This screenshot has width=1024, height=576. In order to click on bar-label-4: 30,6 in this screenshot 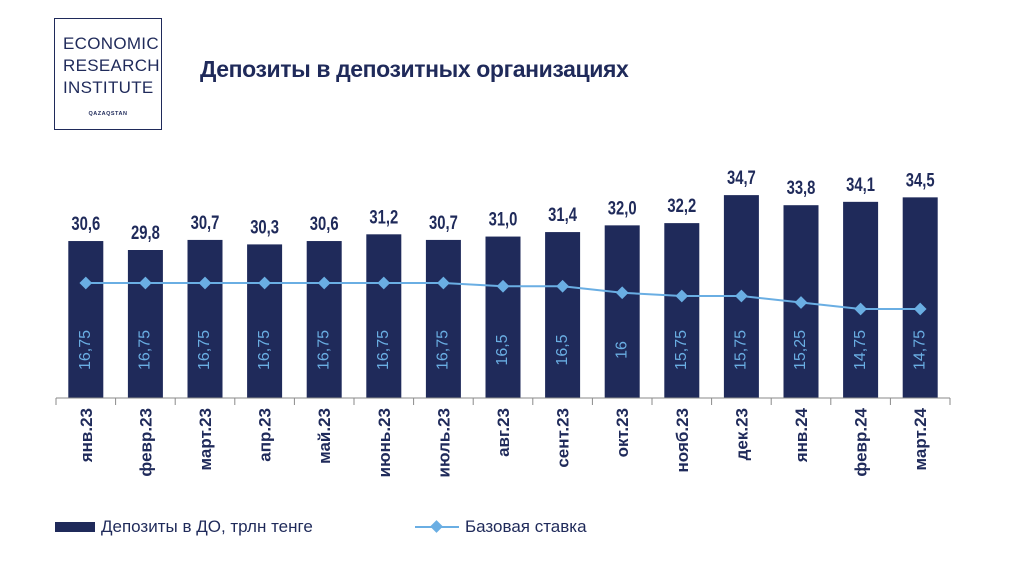, I will do `click(324, 223)`.